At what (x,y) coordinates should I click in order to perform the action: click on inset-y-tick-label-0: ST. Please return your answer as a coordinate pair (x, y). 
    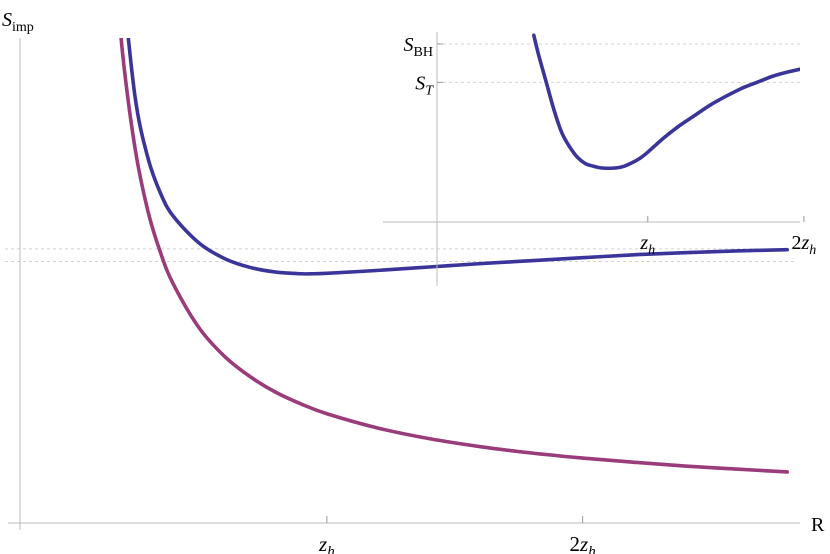
    Looking at the image, I should click on (424, 85).